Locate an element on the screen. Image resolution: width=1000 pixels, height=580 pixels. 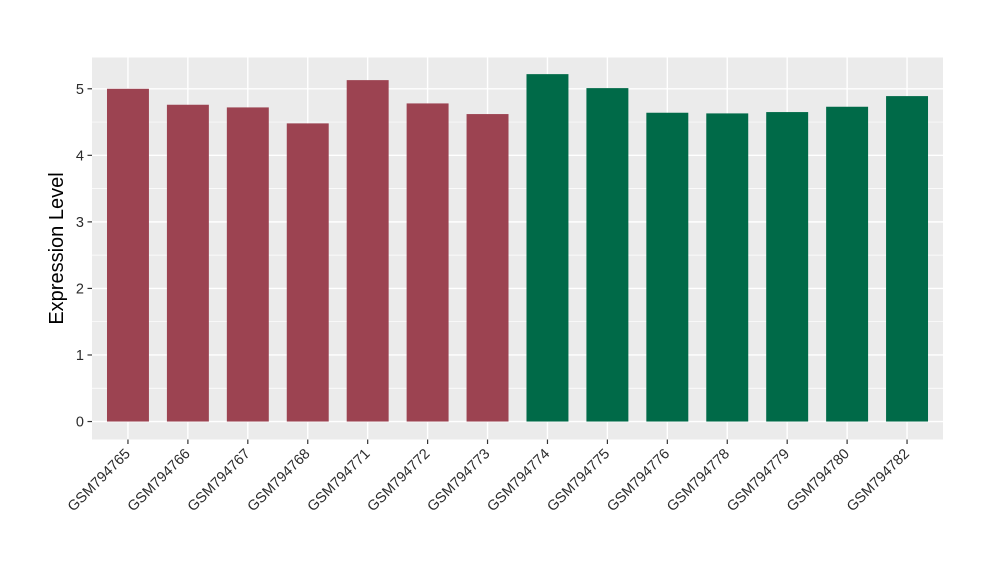
bar-GSM794771 is located at coordinates (367, 251).